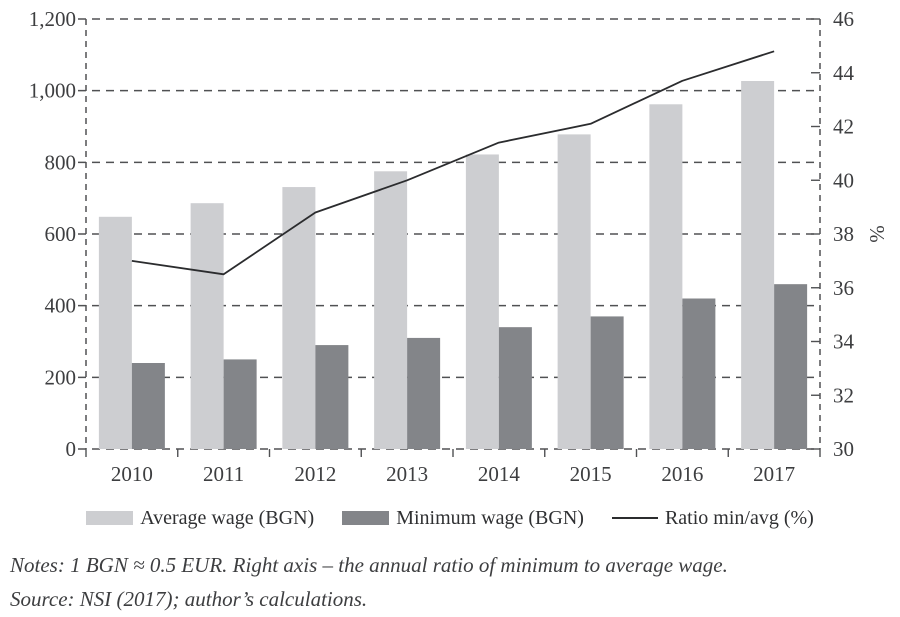  Describe the element at coordinates (227, 517) in the screenshot. I see `legend-label-average-wage: Average wage (BGN)` at that location.